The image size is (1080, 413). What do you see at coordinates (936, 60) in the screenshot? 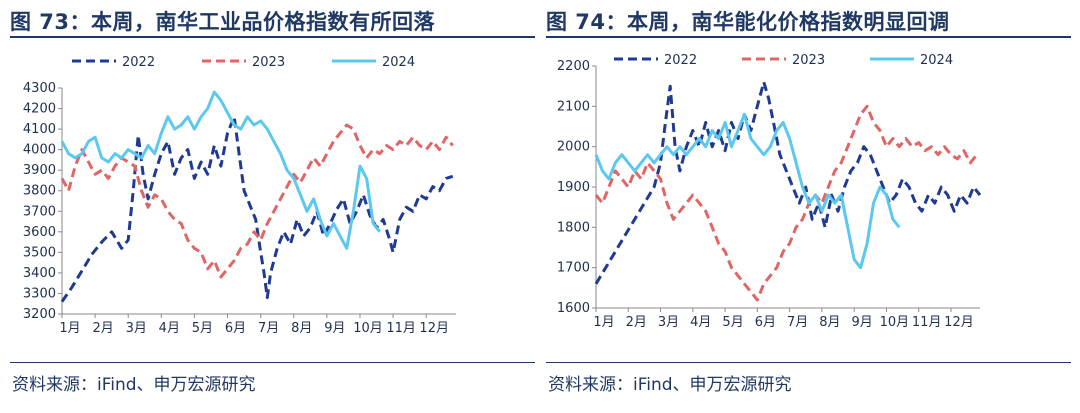
I see `right-legend-label-2024: 2024` at bounding box center [936, 60].